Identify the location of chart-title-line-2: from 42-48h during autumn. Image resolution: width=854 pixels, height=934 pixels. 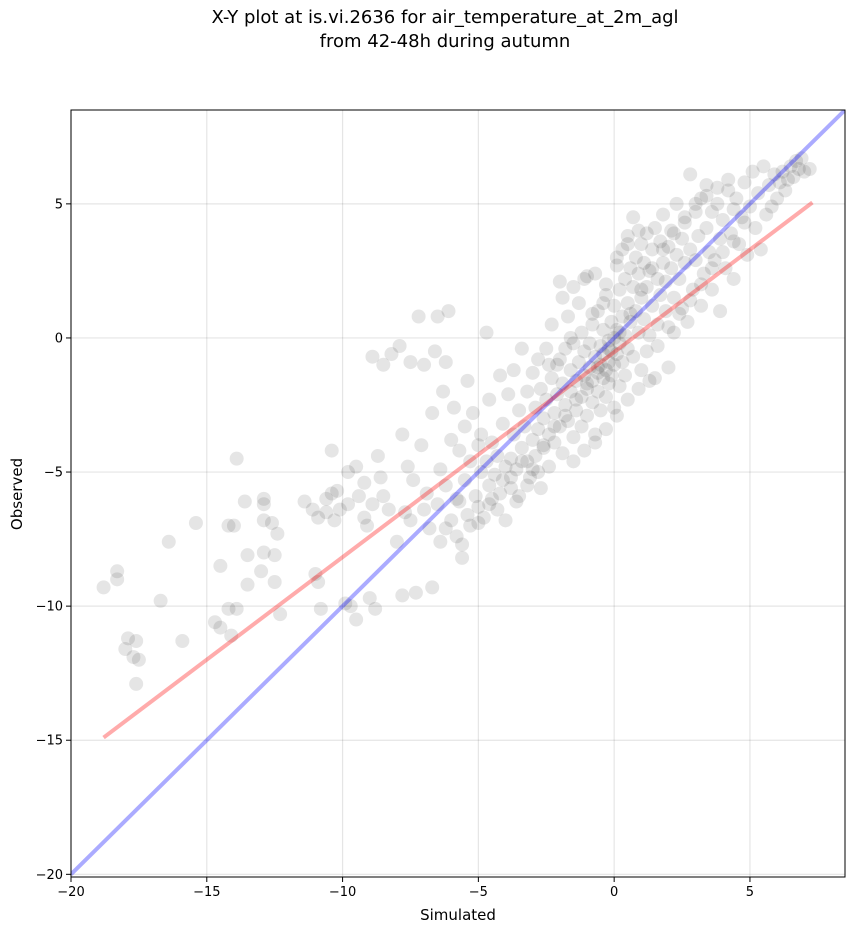
(445, 41).